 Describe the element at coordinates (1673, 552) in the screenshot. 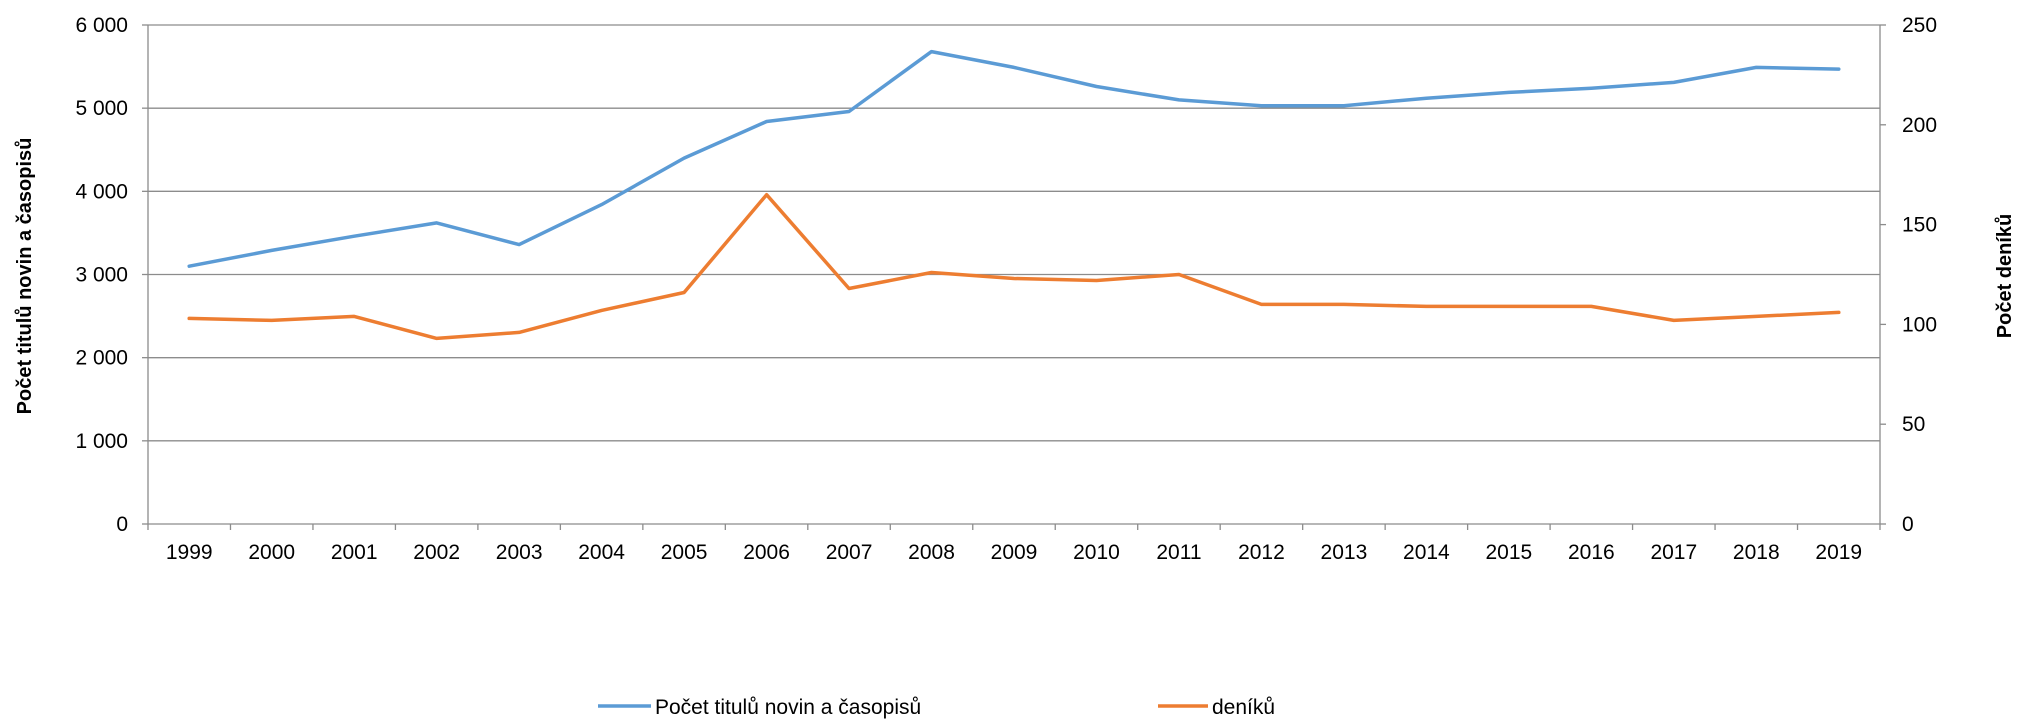

I see `x-tick-label-2017: 2017` at that location.